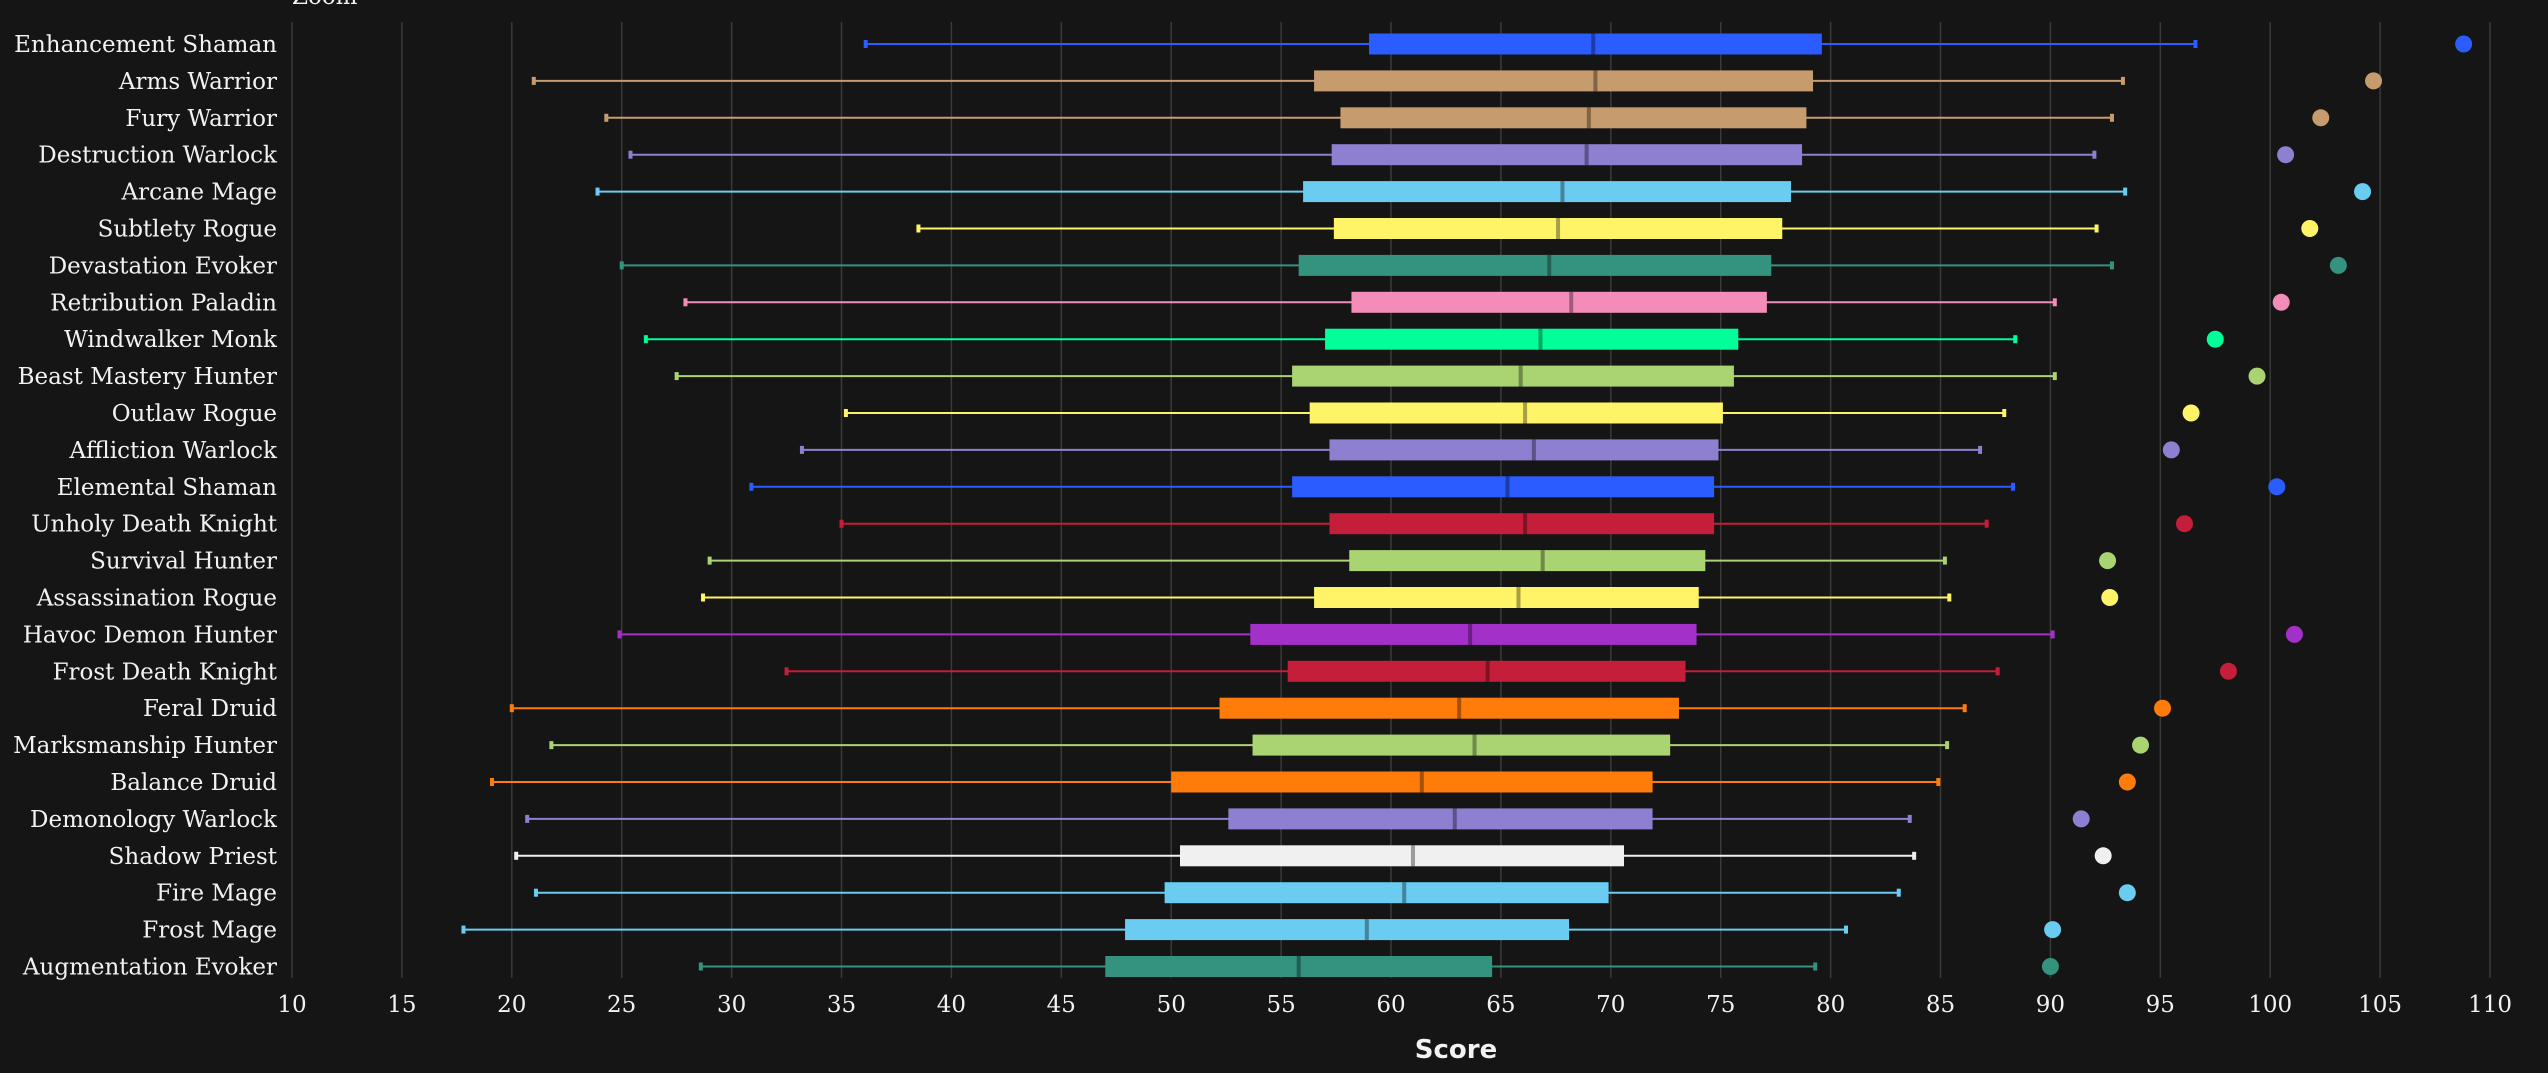 The width and height of the screenshot is (2548, 1073). What do you see at coordinates (2270, 1005) in the screenshot?
I see `x-tick-label-100: 100` at bounding box center [2270, 1005].